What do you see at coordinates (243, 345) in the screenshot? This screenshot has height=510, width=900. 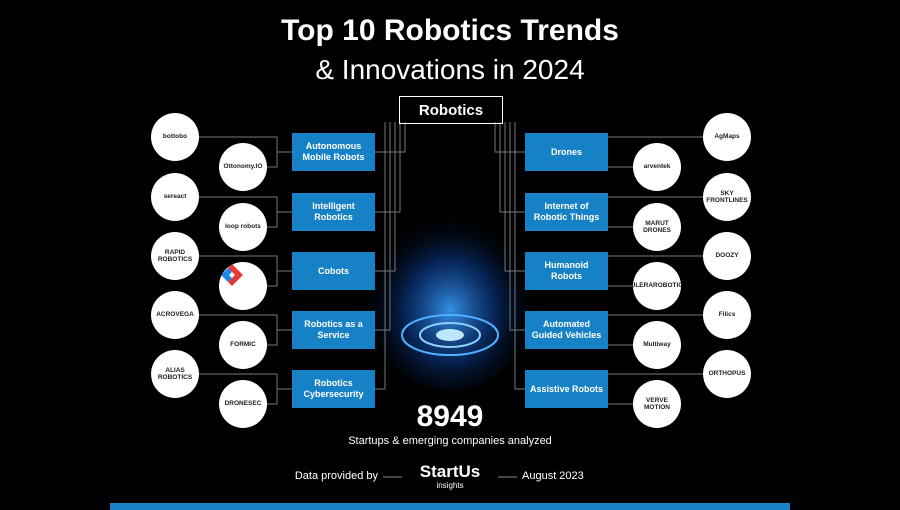 I see `startup-logo: FORMIC` at bounding box center [243, 345].